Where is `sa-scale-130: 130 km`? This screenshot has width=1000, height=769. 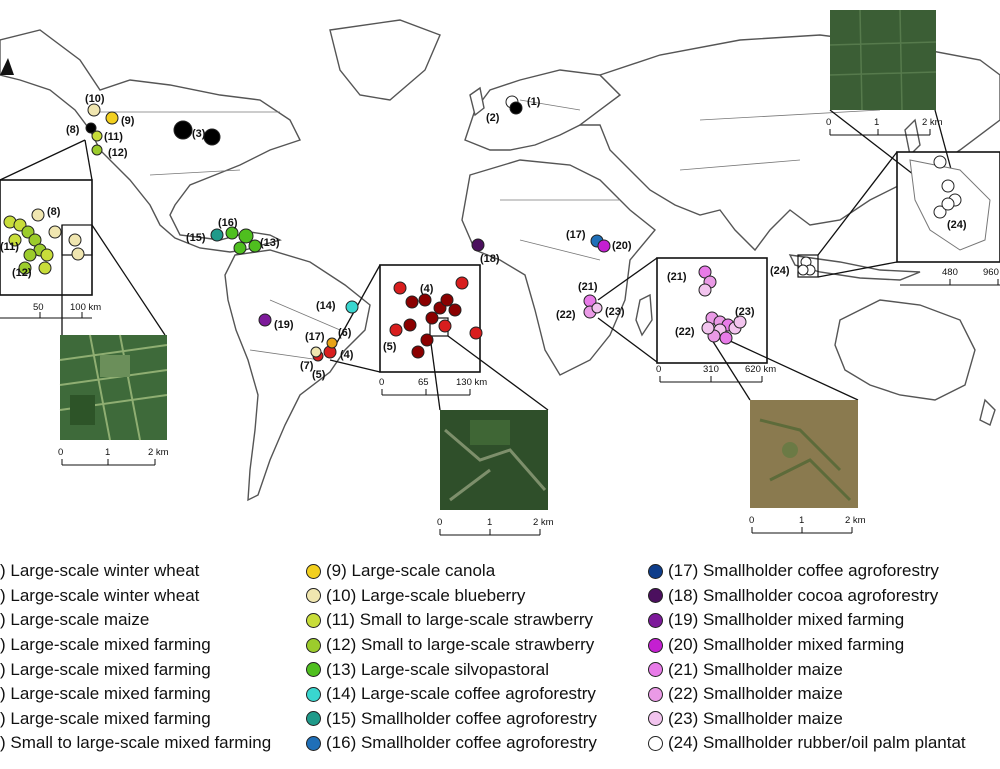
sa-scale-130: 130 km is located at coordinates (471, 382).